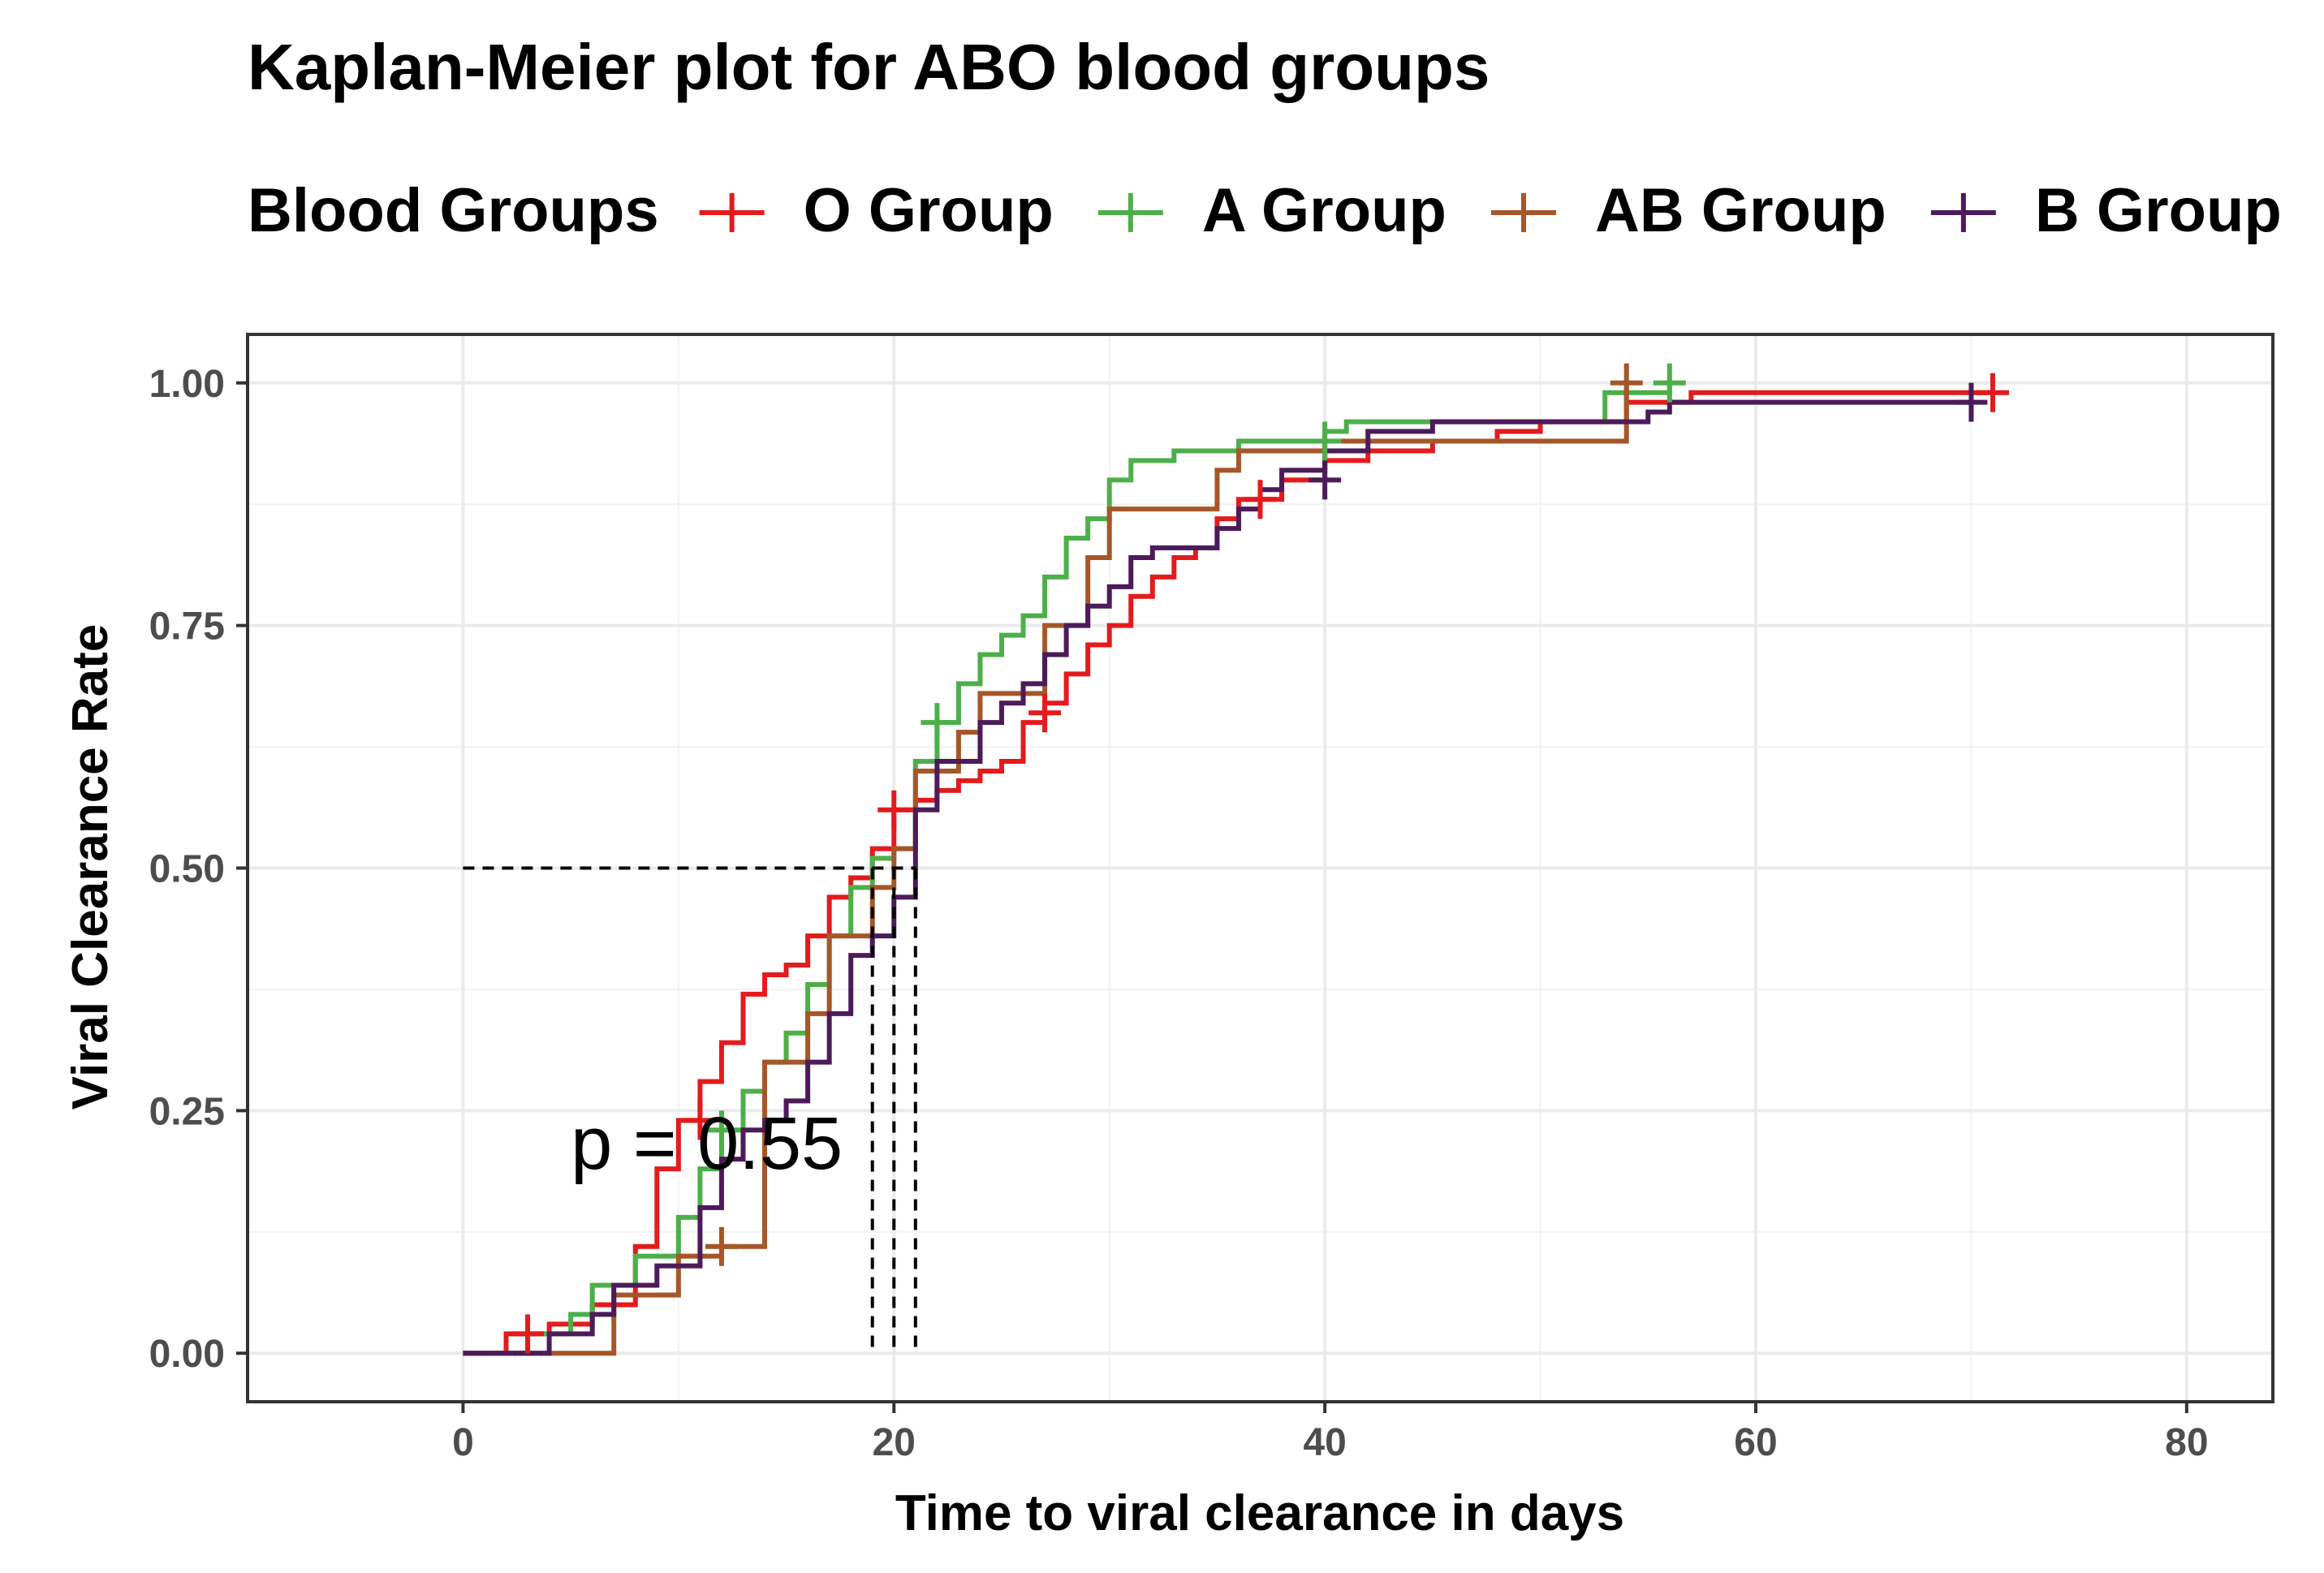 The width and height of the screenshot is (2324, 1573). Describe the element at coordinates (187, 384) in the screenshot. I see `y-tick-label: 1.00` at that location.